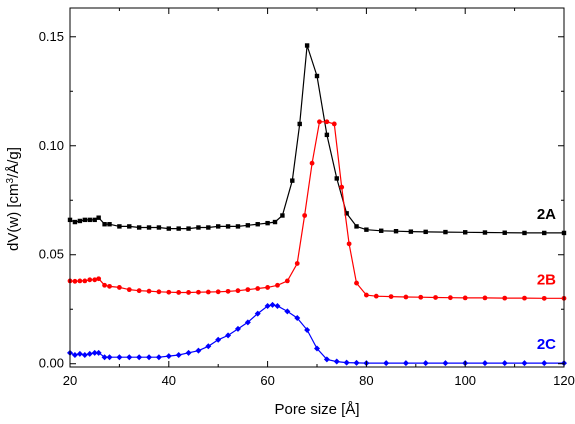 The height and width of the screenshot is (424, 575). Describe the element at coordinates (316, 409) in the screenshot. I see `x-axis-title: Pore size [Å]` at that location.